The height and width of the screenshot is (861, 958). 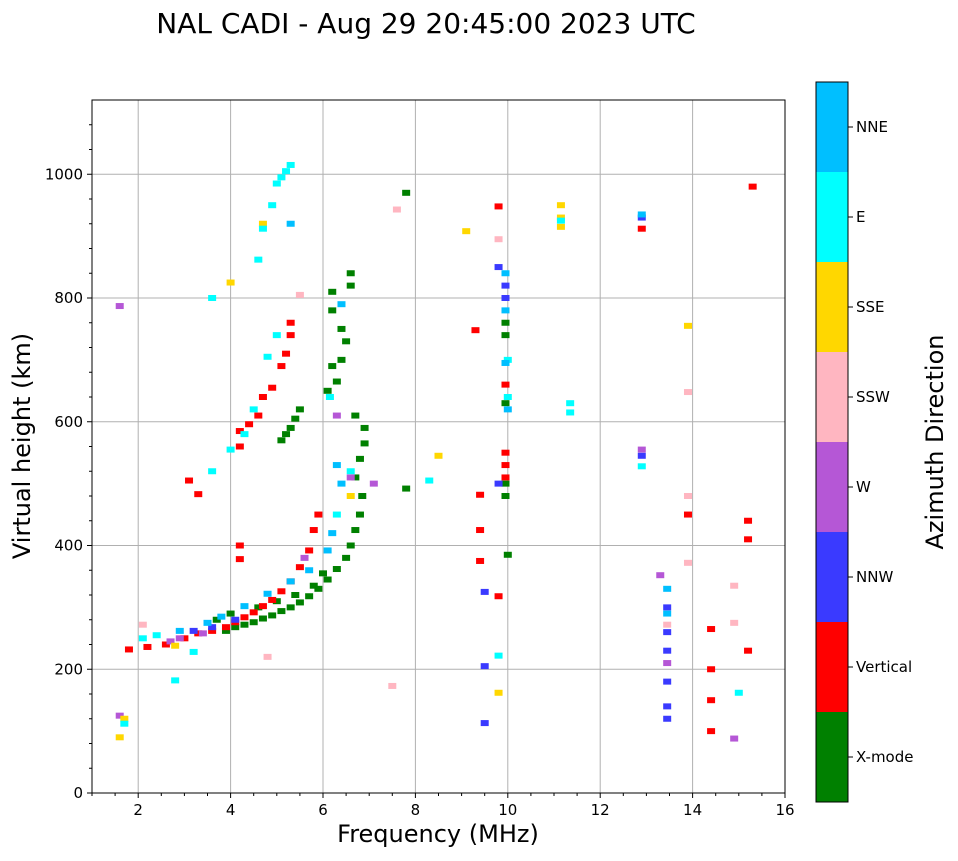 I want to click on y-tick-label: 200, so click(x=68, y=669).